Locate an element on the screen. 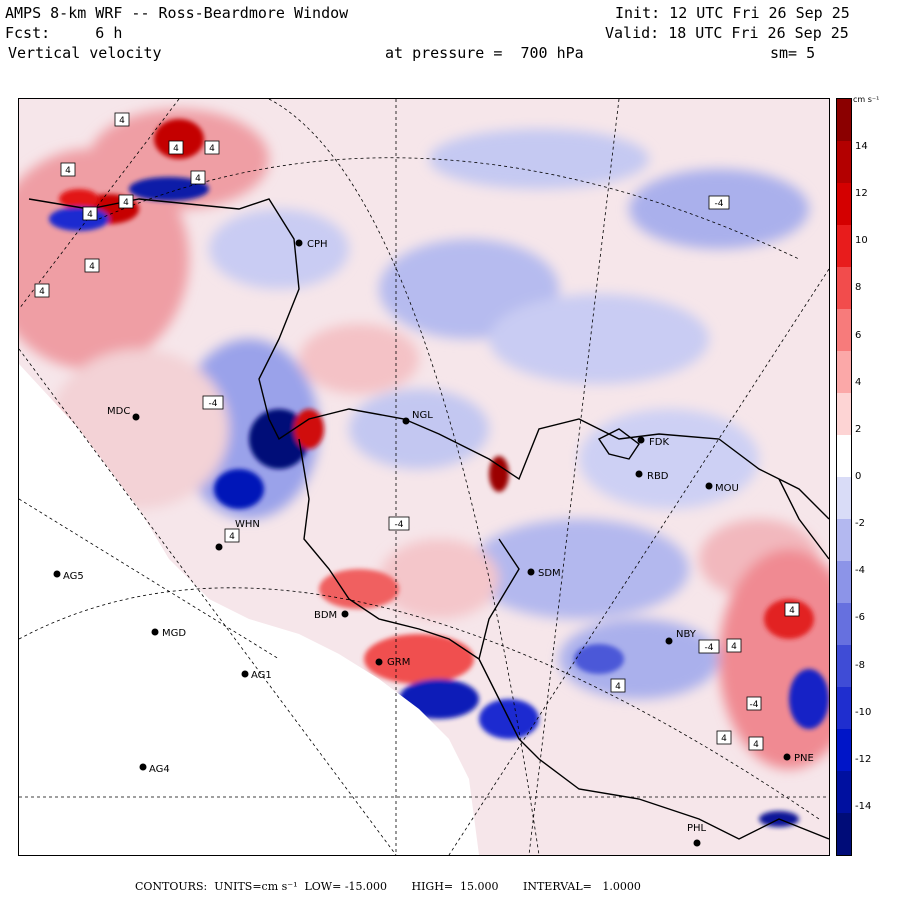 This screenshot has height=900, width=900. station-cph: CPH is located at coordinates (311, 244).